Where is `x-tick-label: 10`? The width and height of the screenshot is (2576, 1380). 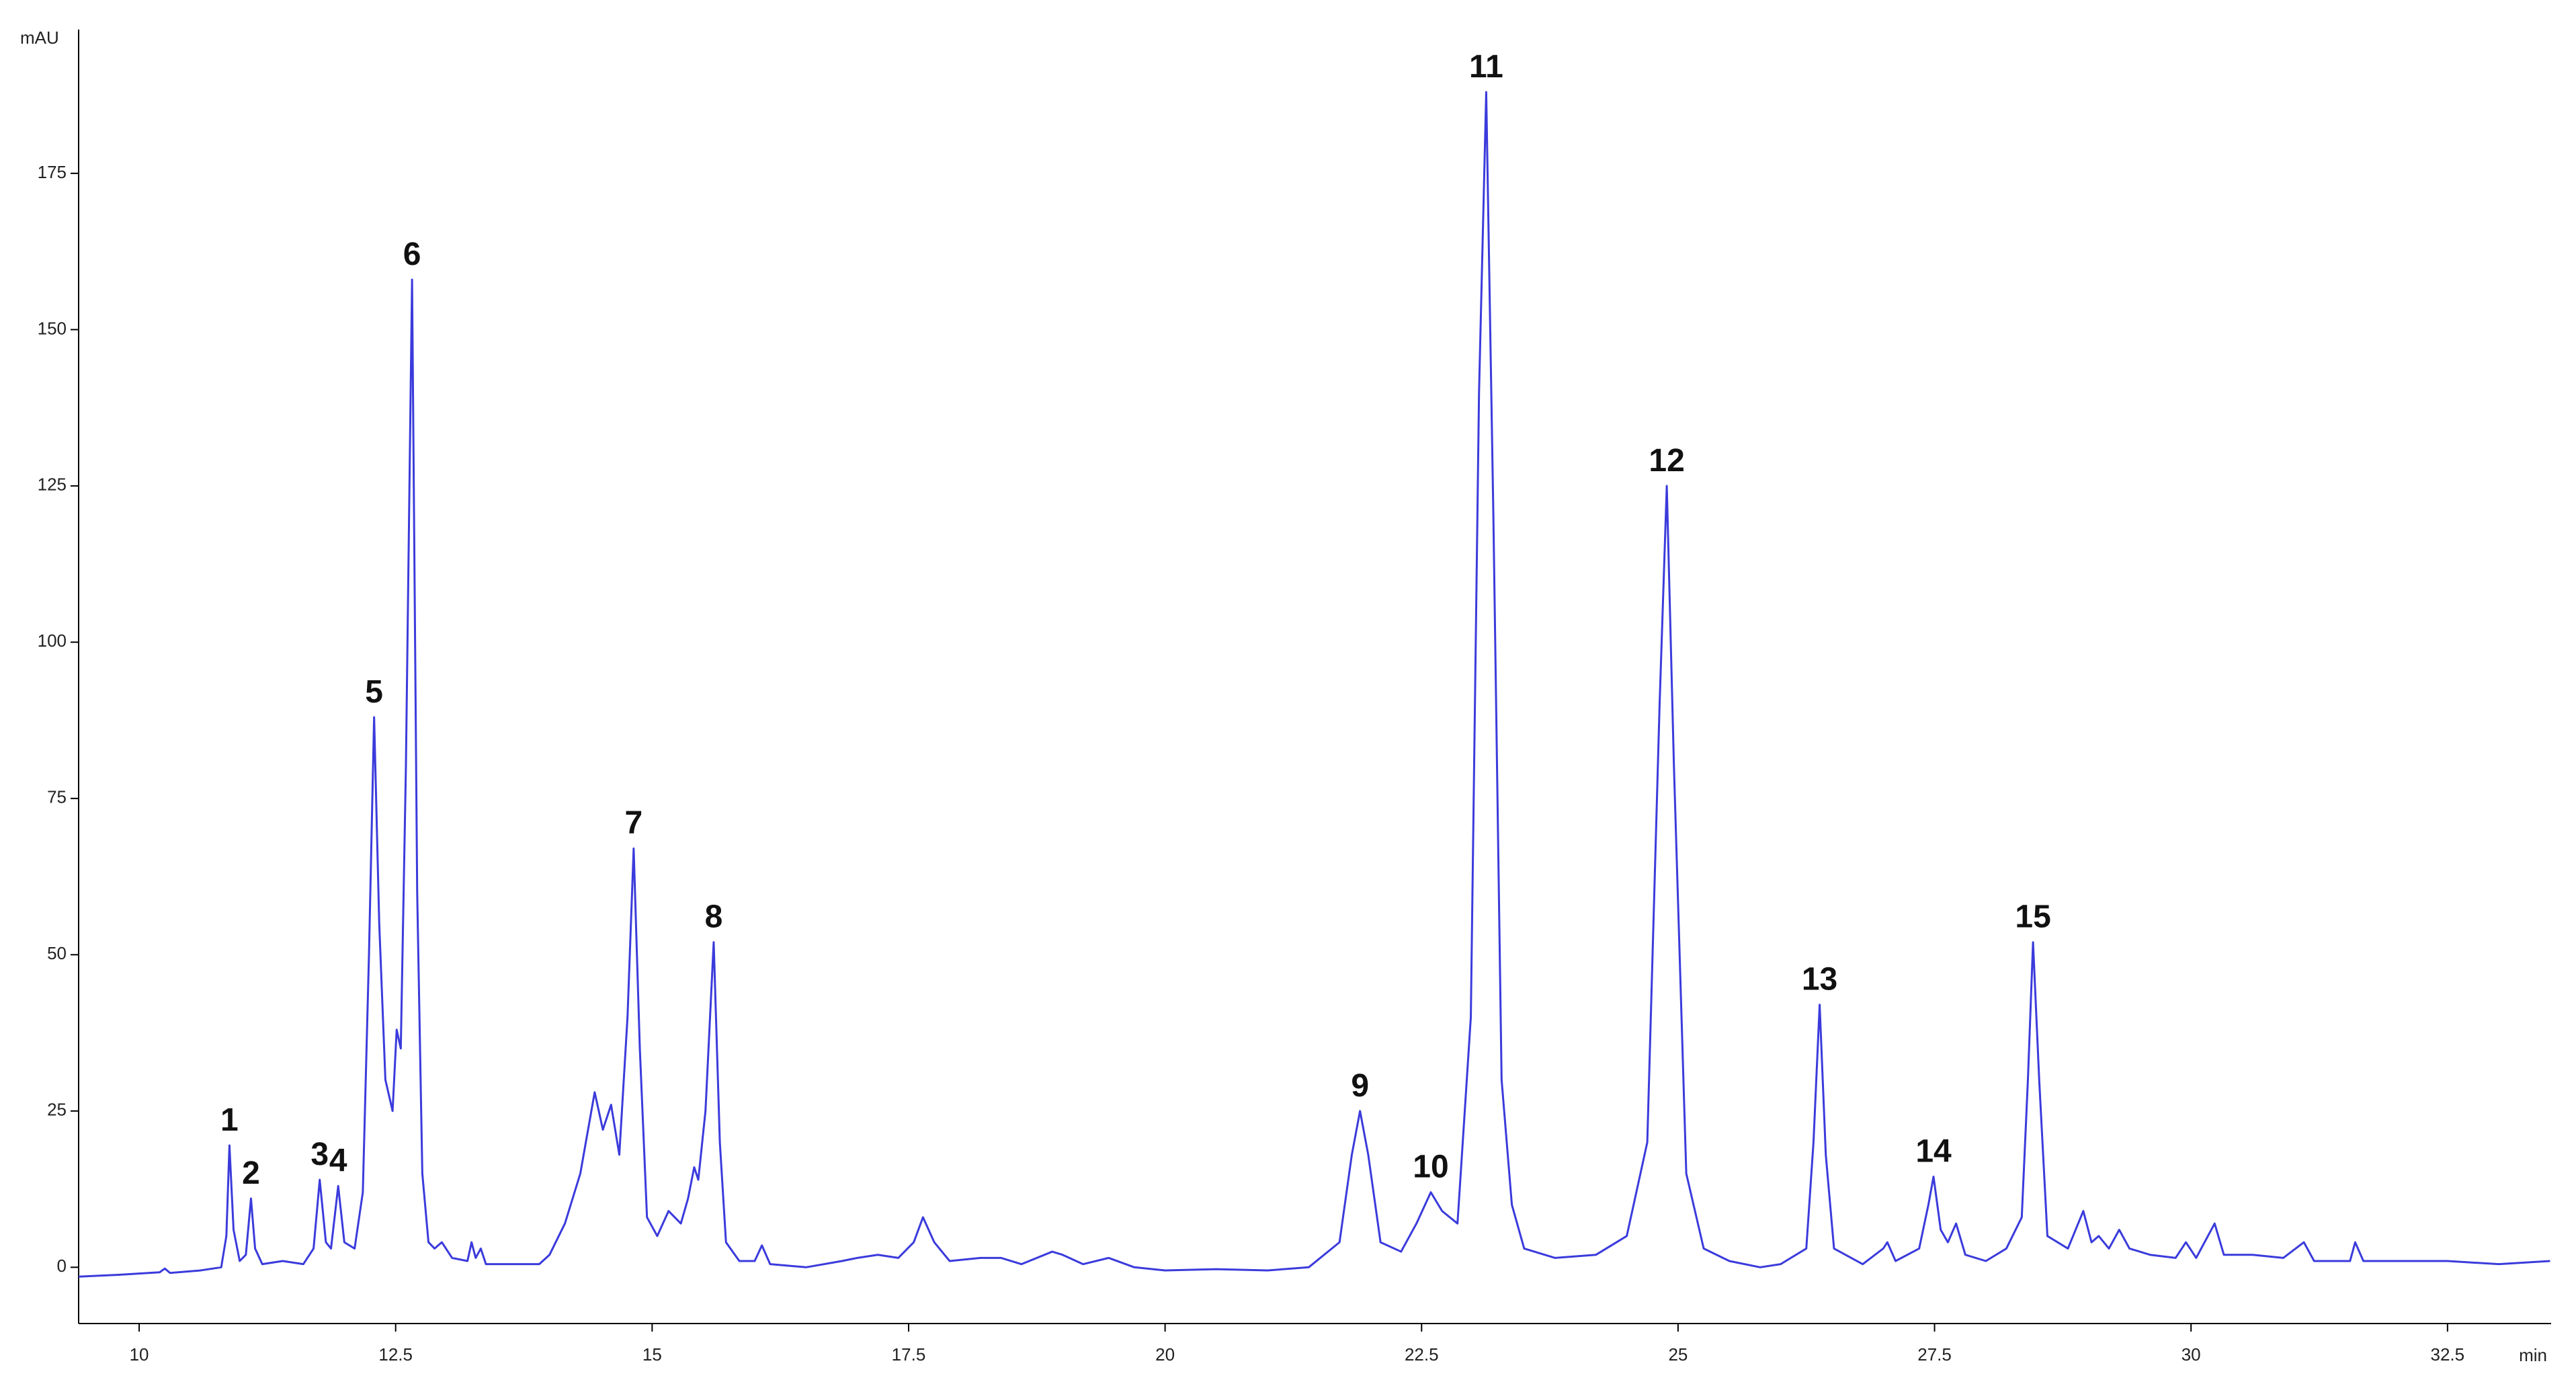 x-tick-label: 10 is located at coordinates (139, 1354).